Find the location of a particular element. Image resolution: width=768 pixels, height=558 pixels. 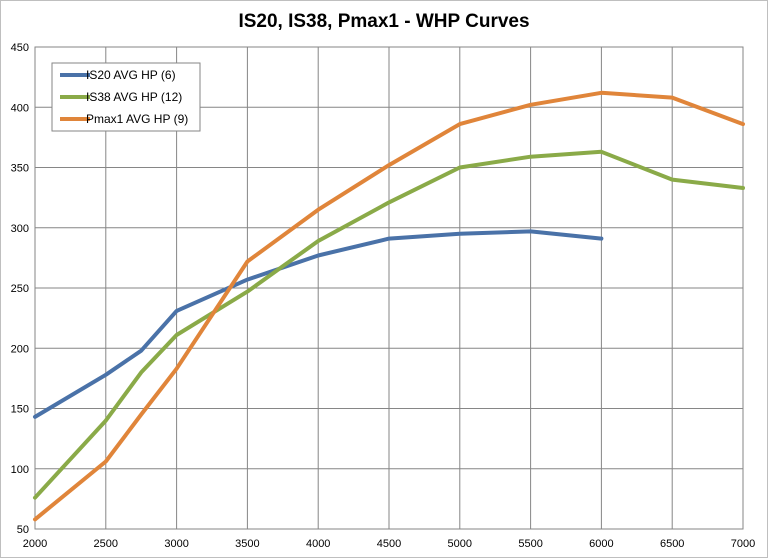

y-tick-label: 50 is located at coordinates (23, 530).